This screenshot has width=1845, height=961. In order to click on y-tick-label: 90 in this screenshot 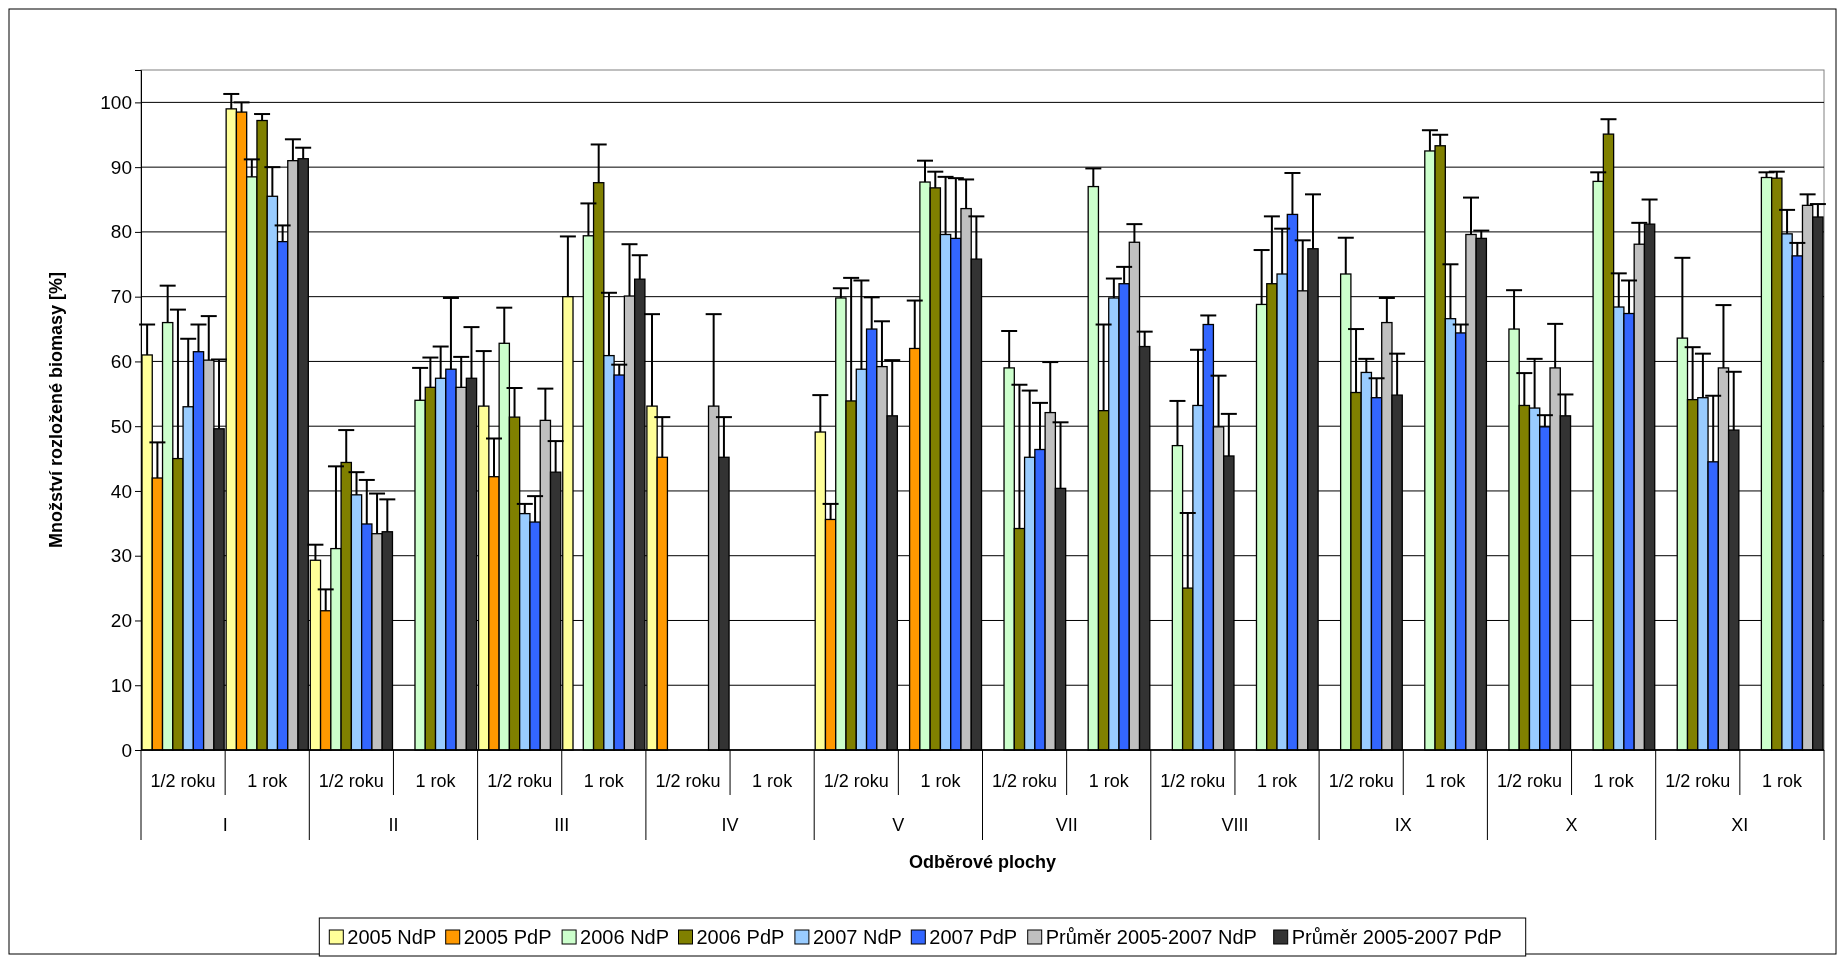, I will do `click(121, 167)`.